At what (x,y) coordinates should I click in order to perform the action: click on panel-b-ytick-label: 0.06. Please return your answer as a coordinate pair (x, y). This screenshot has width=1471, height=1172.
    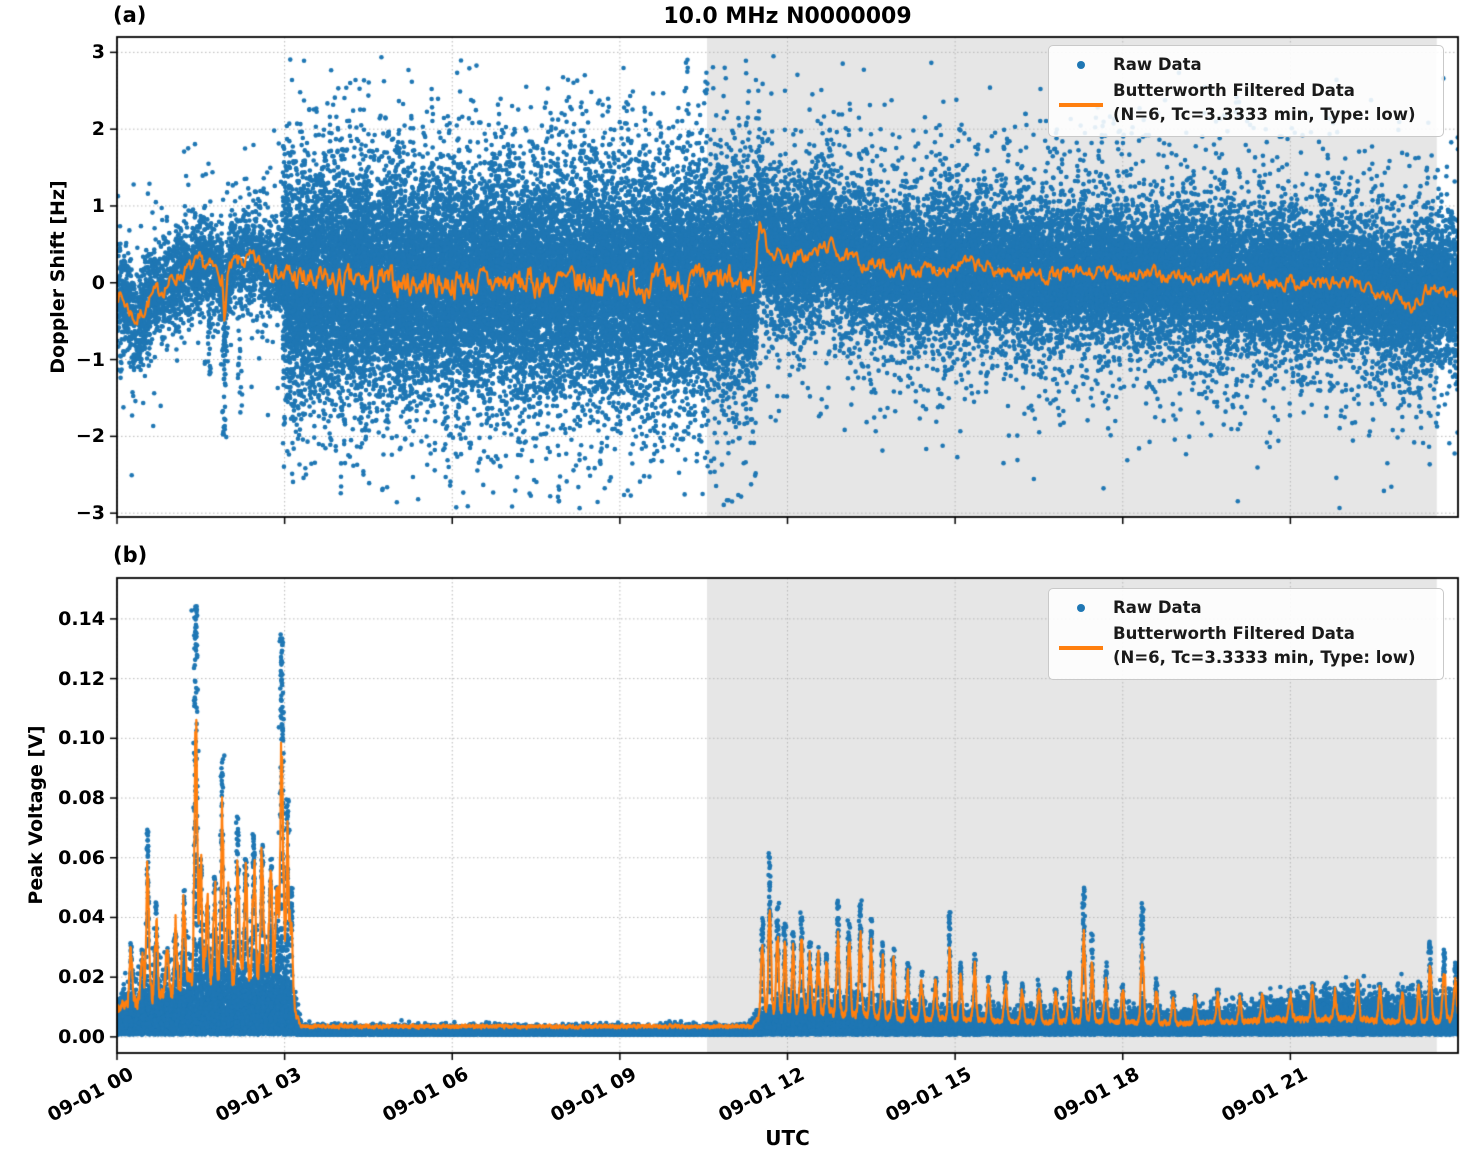
    Looking at the image, I should click on (81, 857).